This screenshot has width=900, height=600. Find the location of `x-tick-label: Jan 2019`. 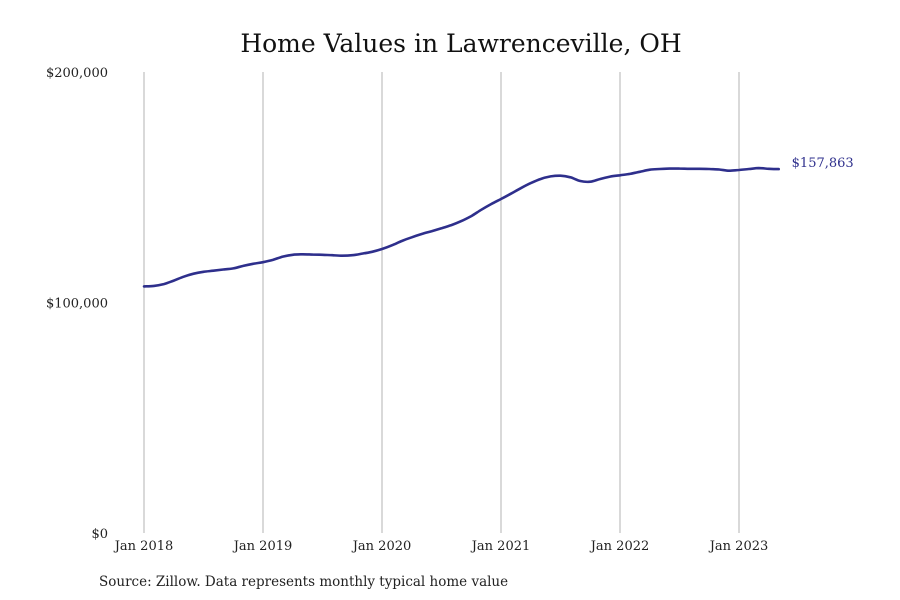

x-tick-label: Jan 2019 is located at coordinates (262, 546).